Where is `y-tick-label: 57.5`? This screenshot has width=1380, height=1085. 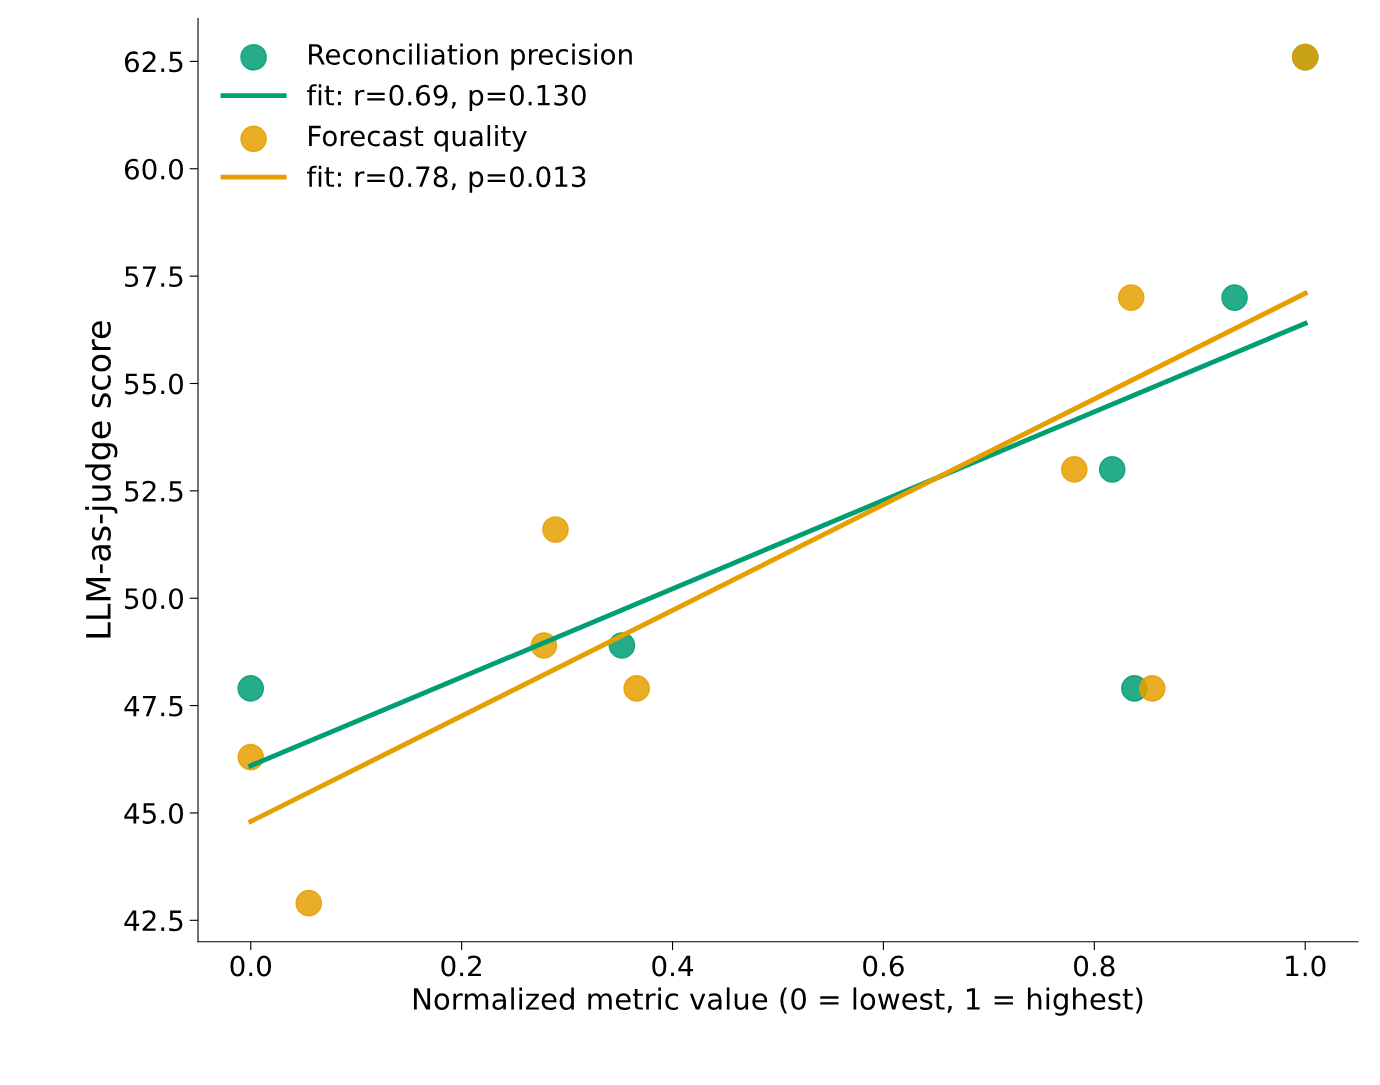 y-tick-label: 57.5 is located at coordinates (154, 277).